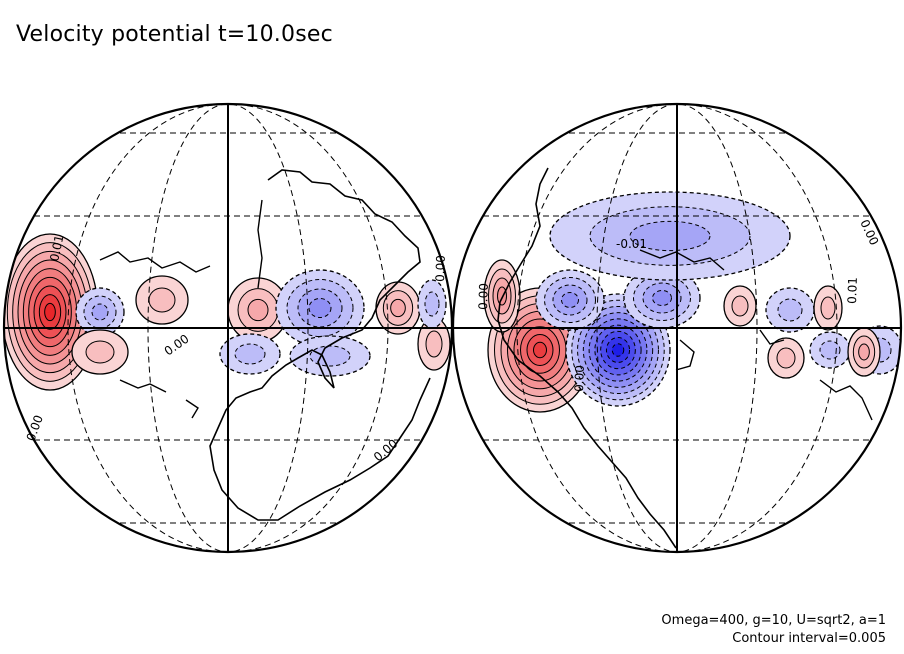 This screenshot has height=654, width=904. Describe the element at coordinates (682, 310) in the screenshot. I see `right-coast-fragment` at that location.